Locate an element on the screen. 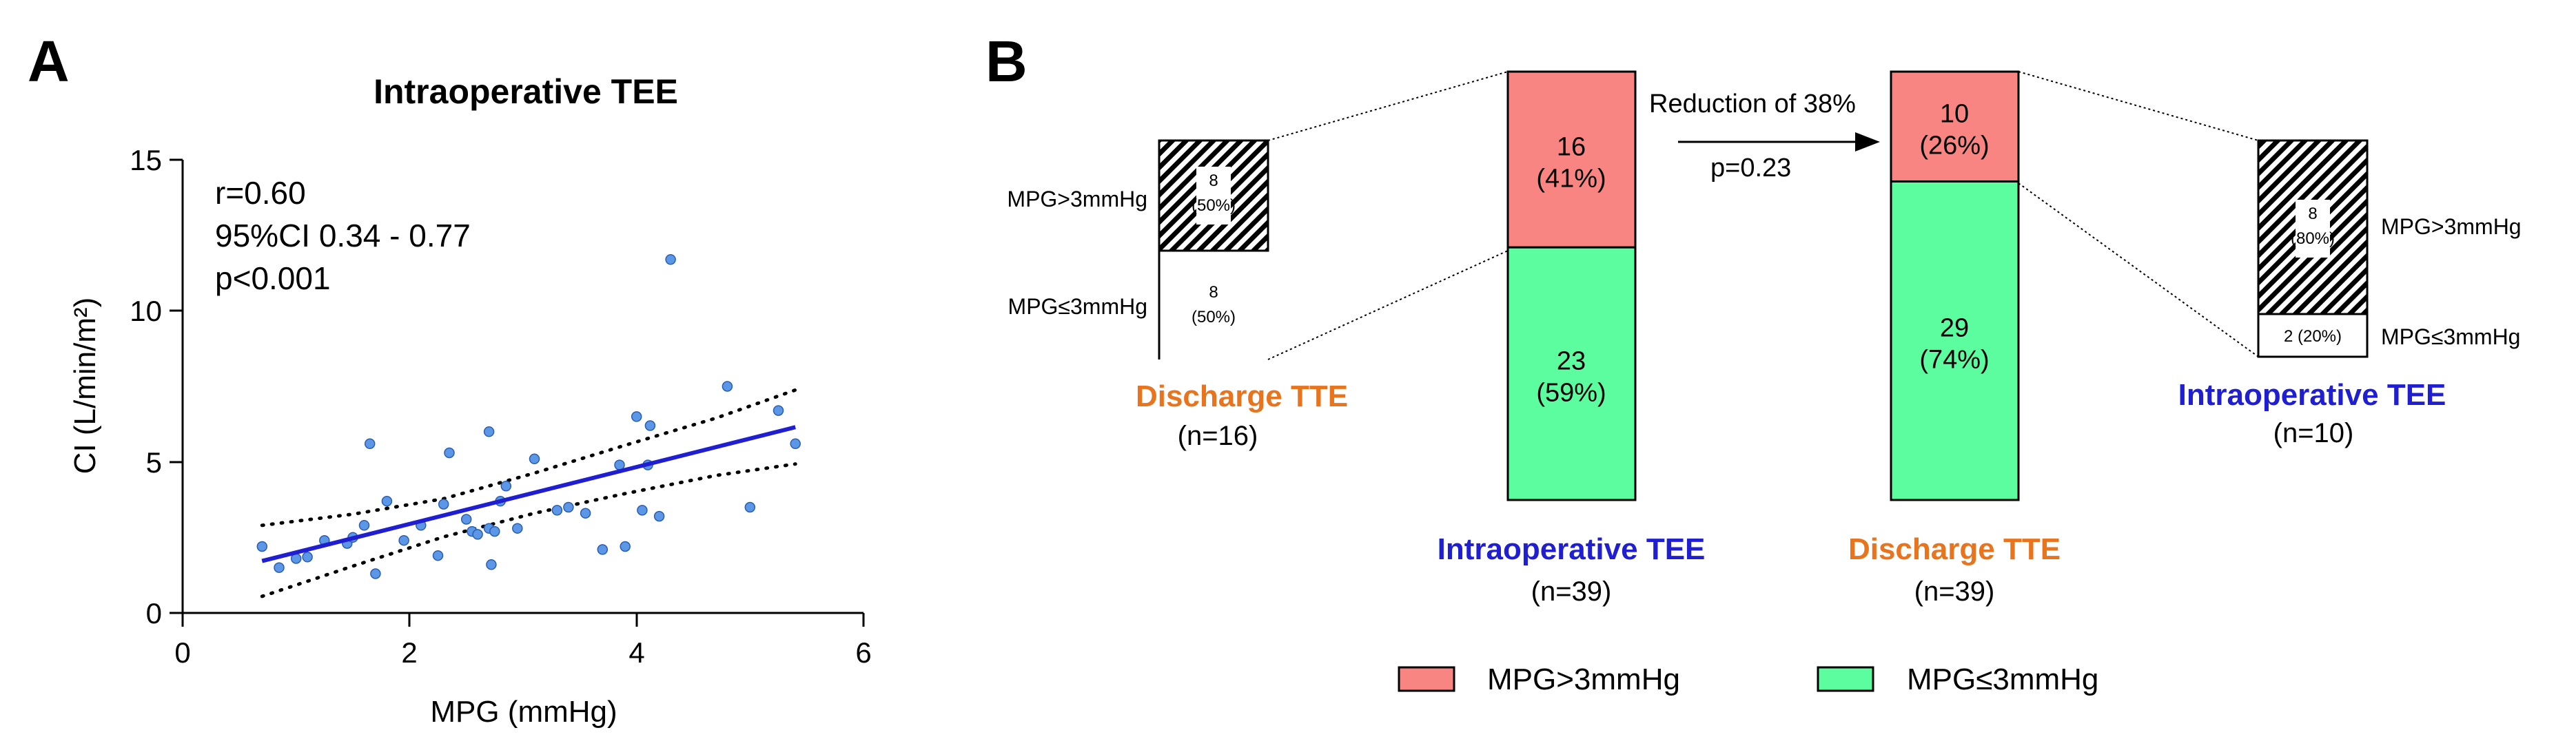 The width and height of the screenshot is (2576, 750). right-inset-gt3-count: 8 is located at coordinates (2312, 214).